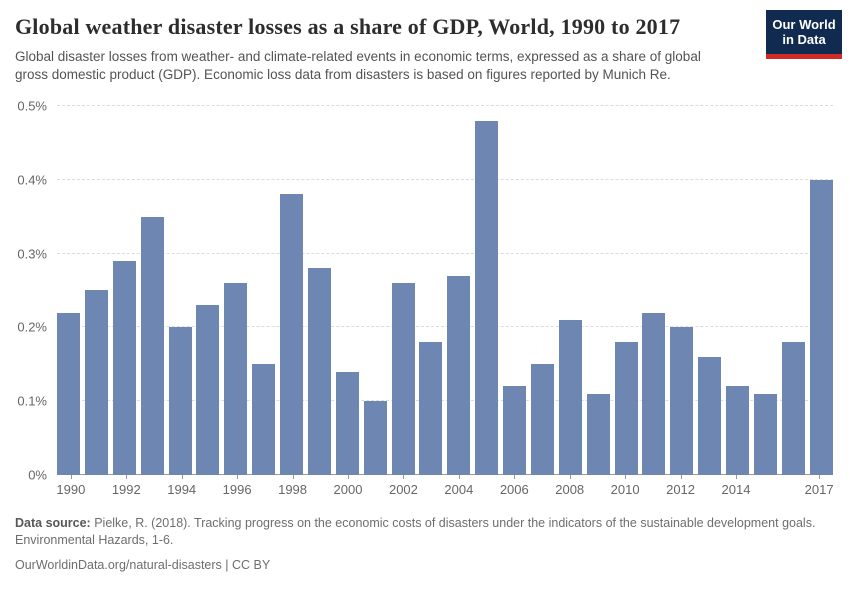 The width and height of the screenshot is (850, 600). I want to click on bar-1998, so click(291, 334).